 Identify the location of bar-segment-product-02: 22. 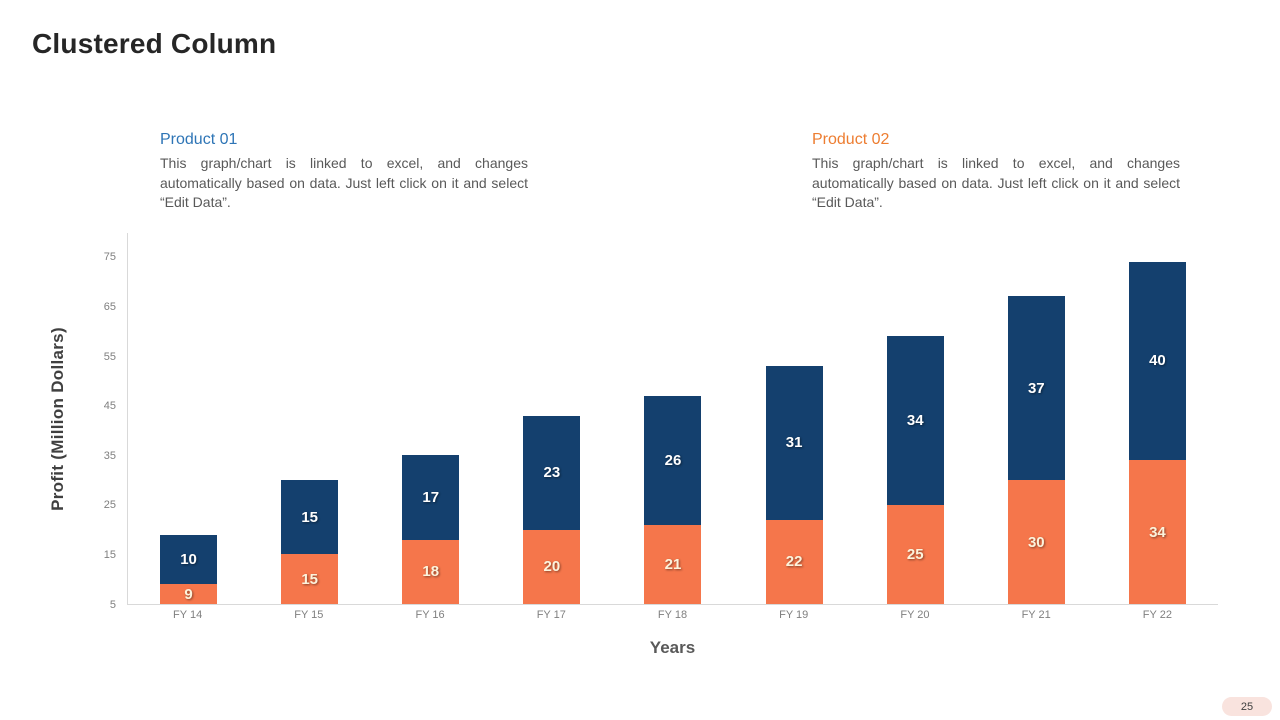
(794, 561).